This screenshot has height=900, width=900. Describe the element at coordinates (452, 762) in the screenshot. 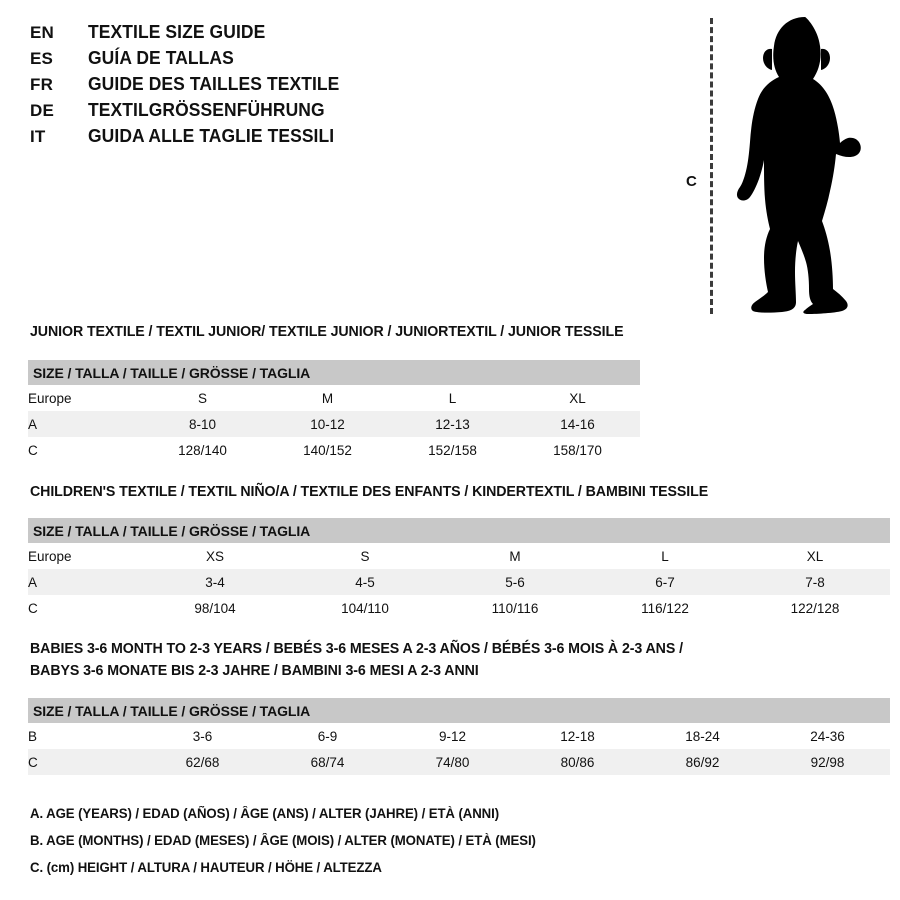

I see `table-cell: 74/80` at that location.